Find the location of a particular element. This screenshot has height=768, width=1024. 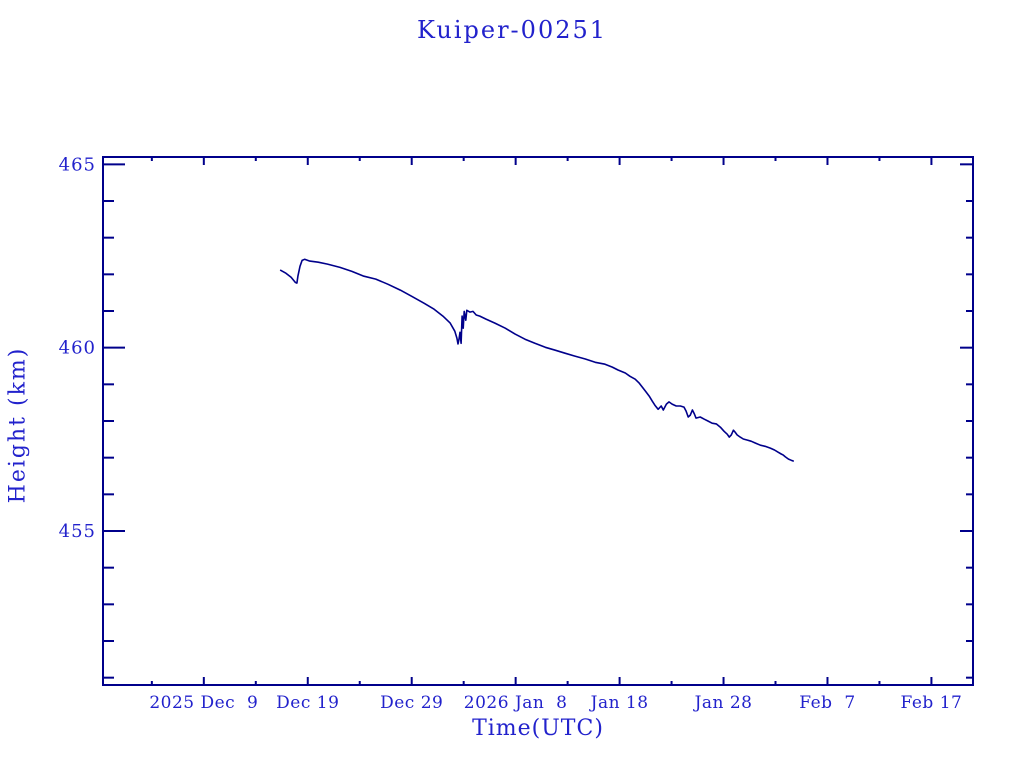

x-tick-label: Dec 19 is located at coordinates (307, 703).